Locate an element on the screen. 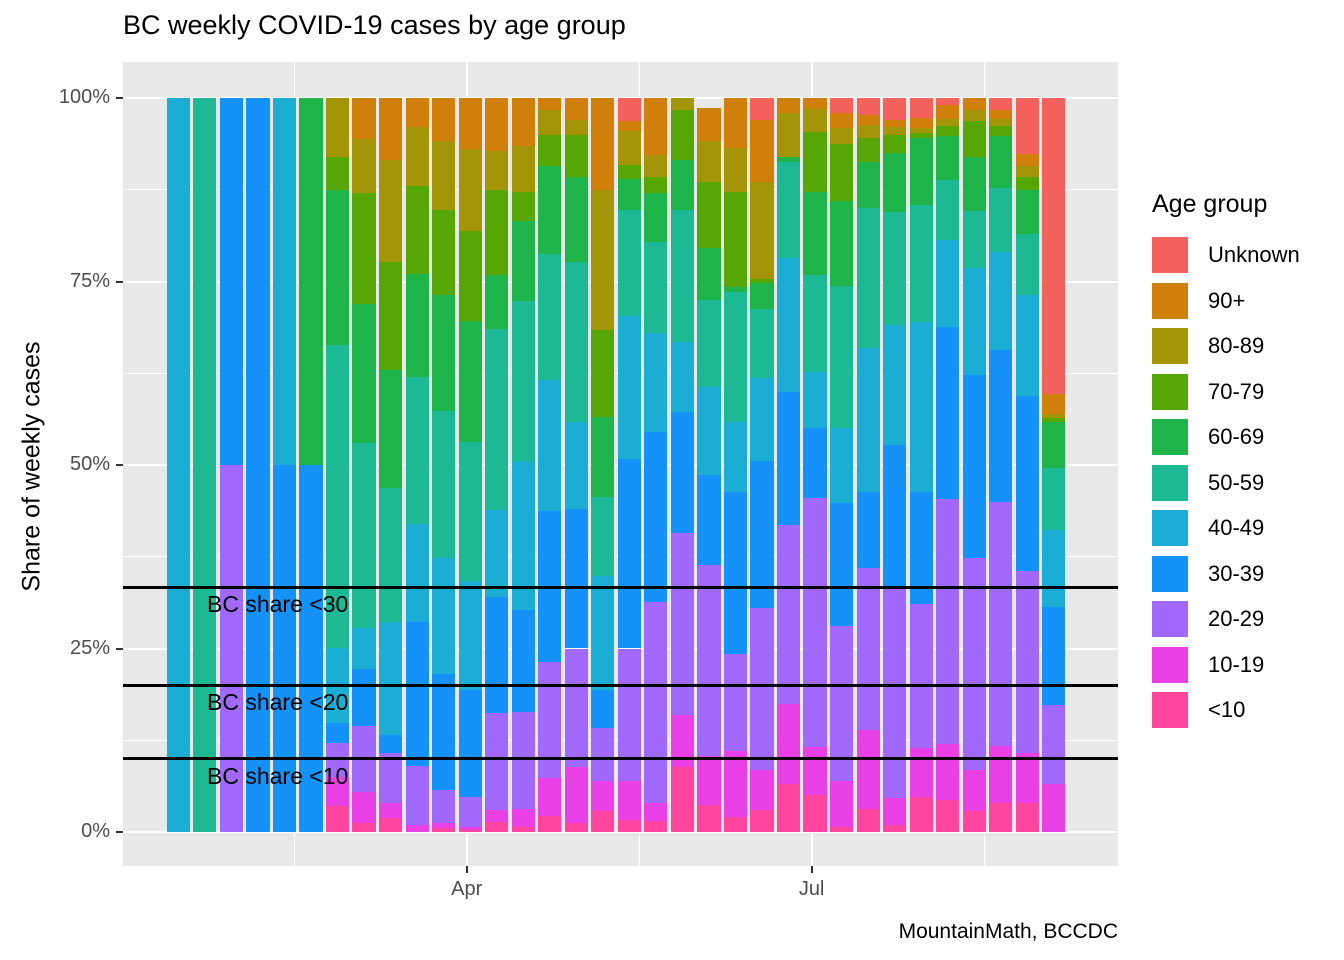  legend-item-Unknown: Unknown is located at coordinates (1226, 255).